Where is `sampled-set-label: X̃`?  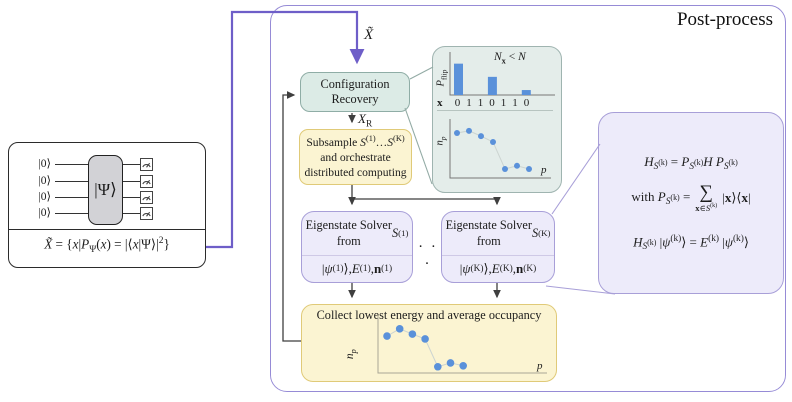 sampled-set-label: X̃ is located at coordinates (369, 35).